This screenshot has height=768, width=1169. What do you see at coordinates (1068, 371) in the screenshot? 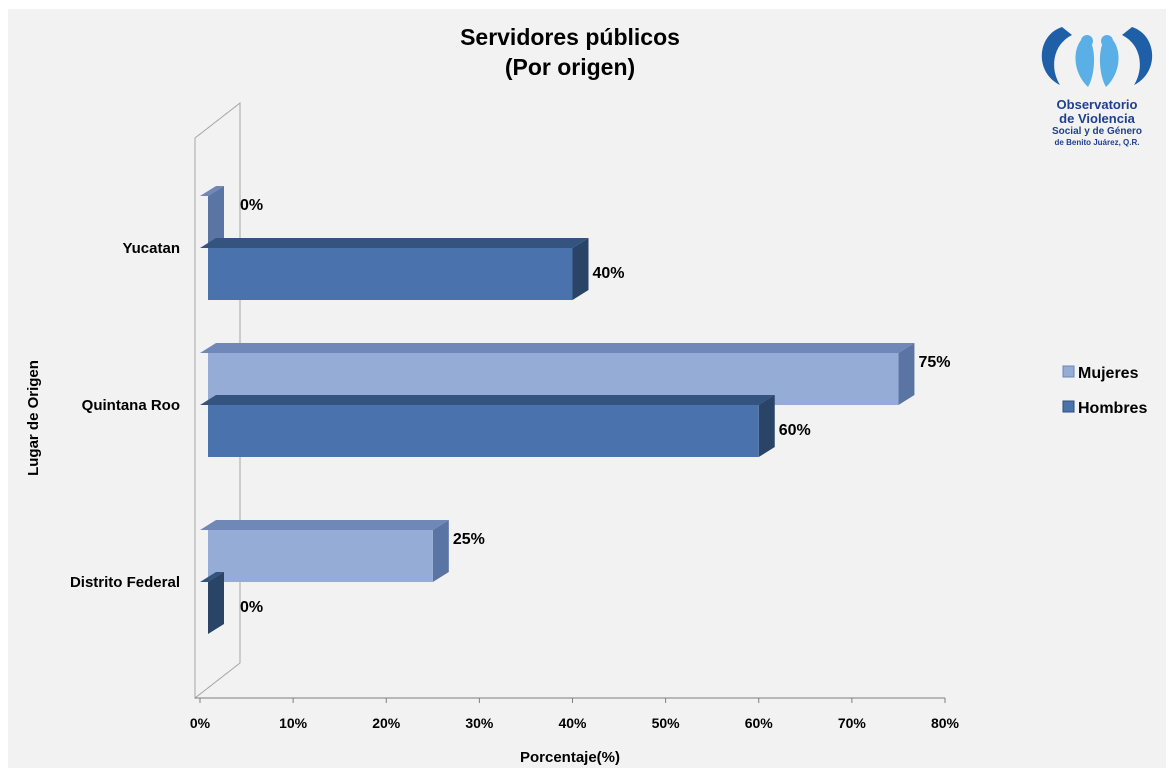
I see `legend-swatch-mujeres` at bounding box center [1068, 371].